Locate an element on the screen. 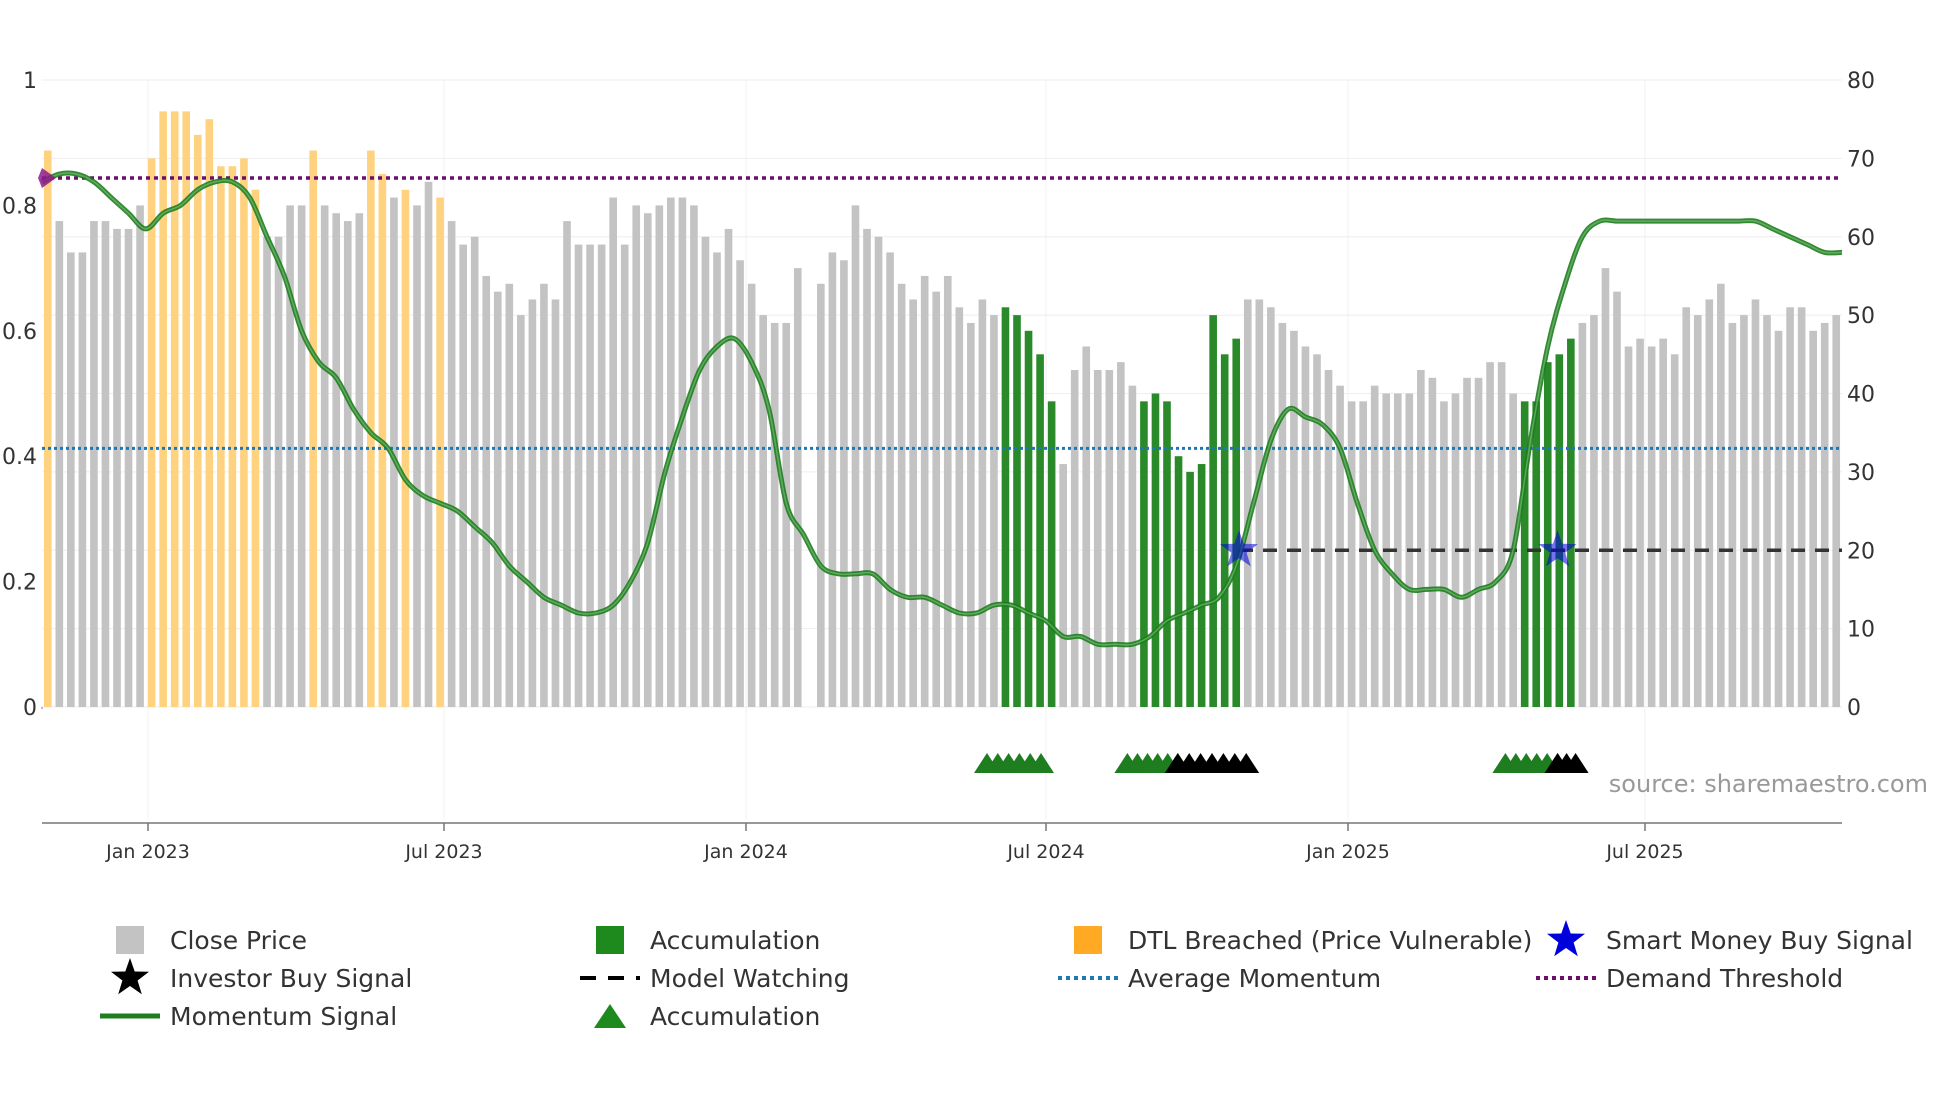 The width and height of the screenshot is (1960, 1102). green-triangle-icon is located at coordinates (610, 1016).